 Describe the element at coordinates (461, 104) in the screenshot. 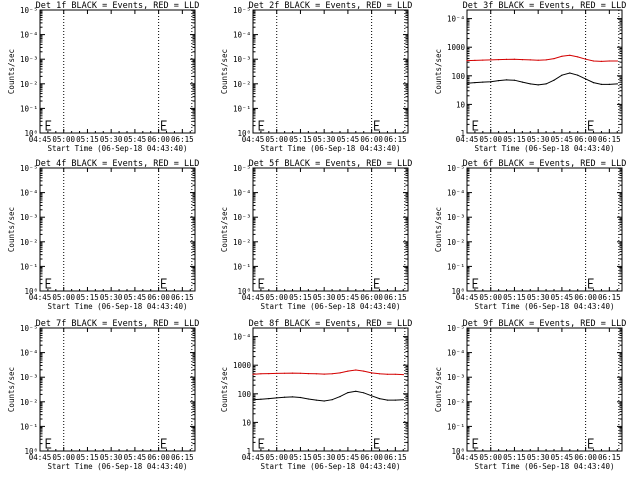

I see `y-tick-label: 10` at that location.